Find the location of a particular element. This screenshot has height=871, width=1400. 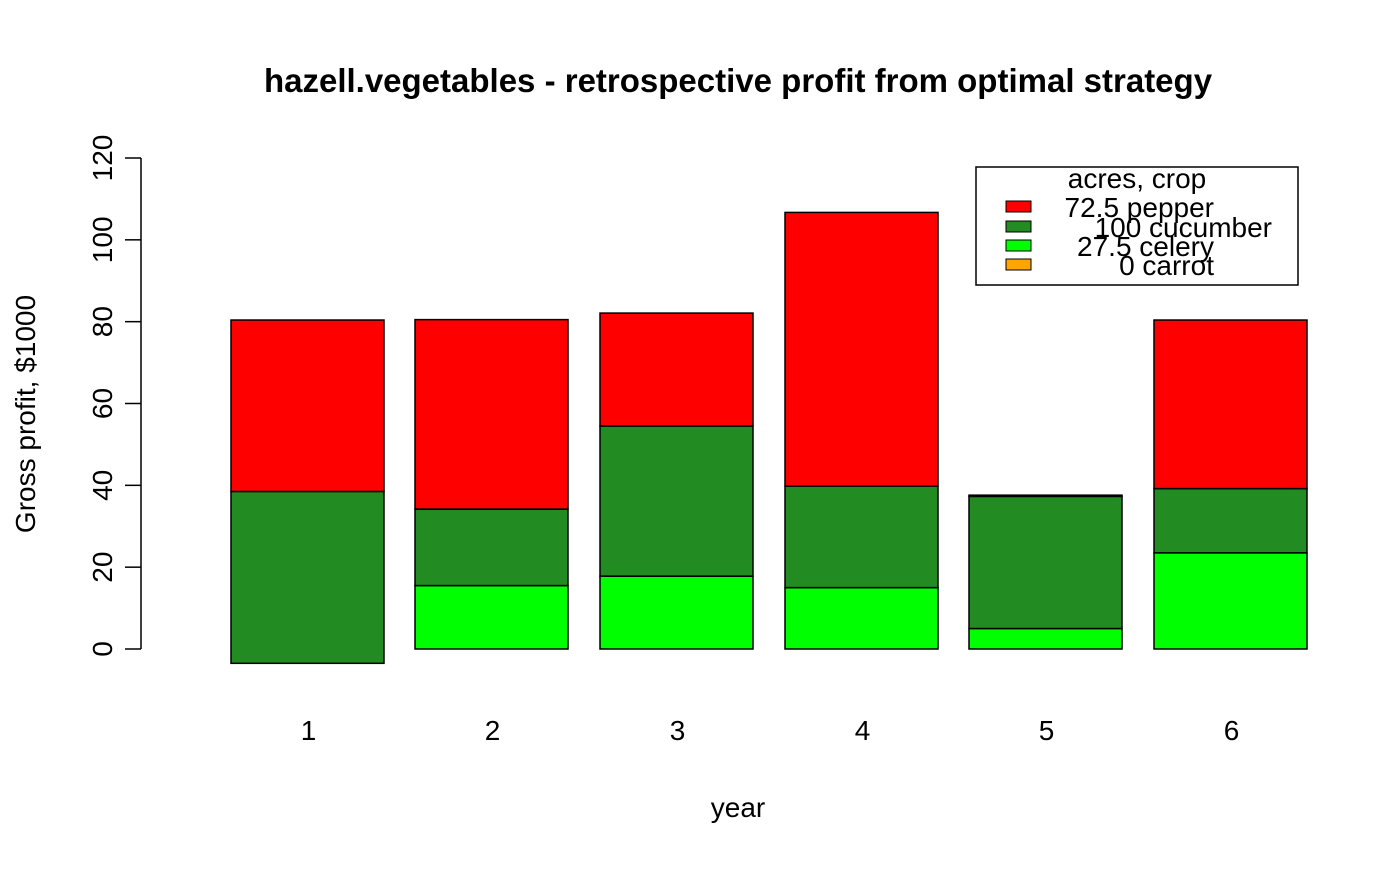

bar-year-2-pepper is located at coordinates (491, 414).